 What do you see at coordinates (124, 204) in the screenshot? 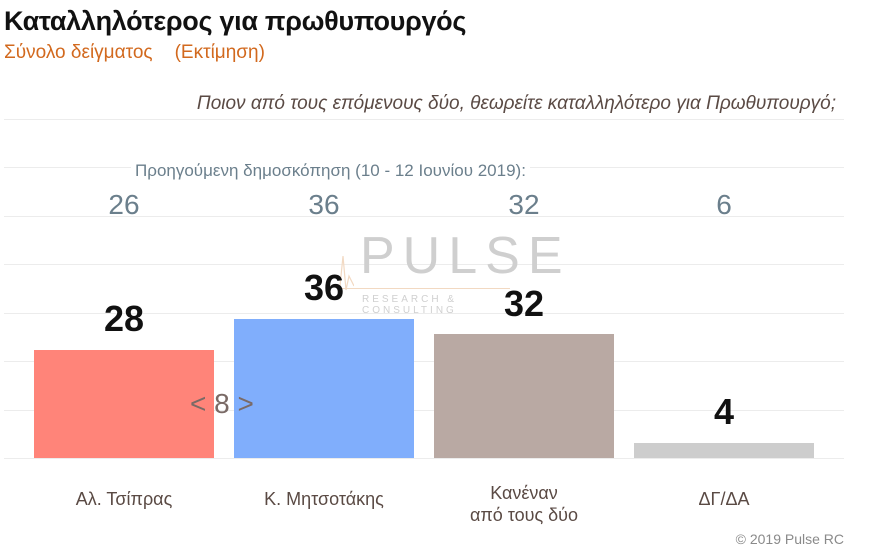
I see `previous-value: 26` at bounding box center [124, 204].